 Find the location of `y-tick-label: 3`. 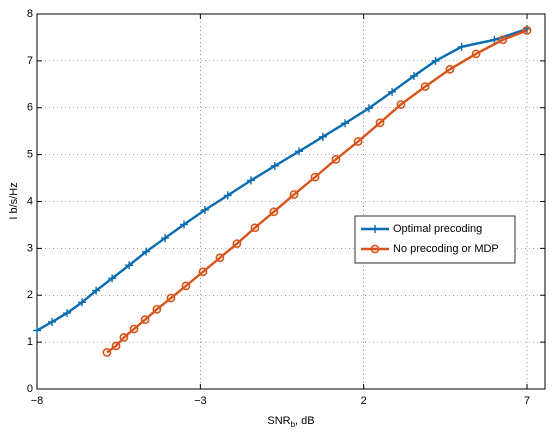

y-tick-label: 3 is located at coordinates (30, 248).